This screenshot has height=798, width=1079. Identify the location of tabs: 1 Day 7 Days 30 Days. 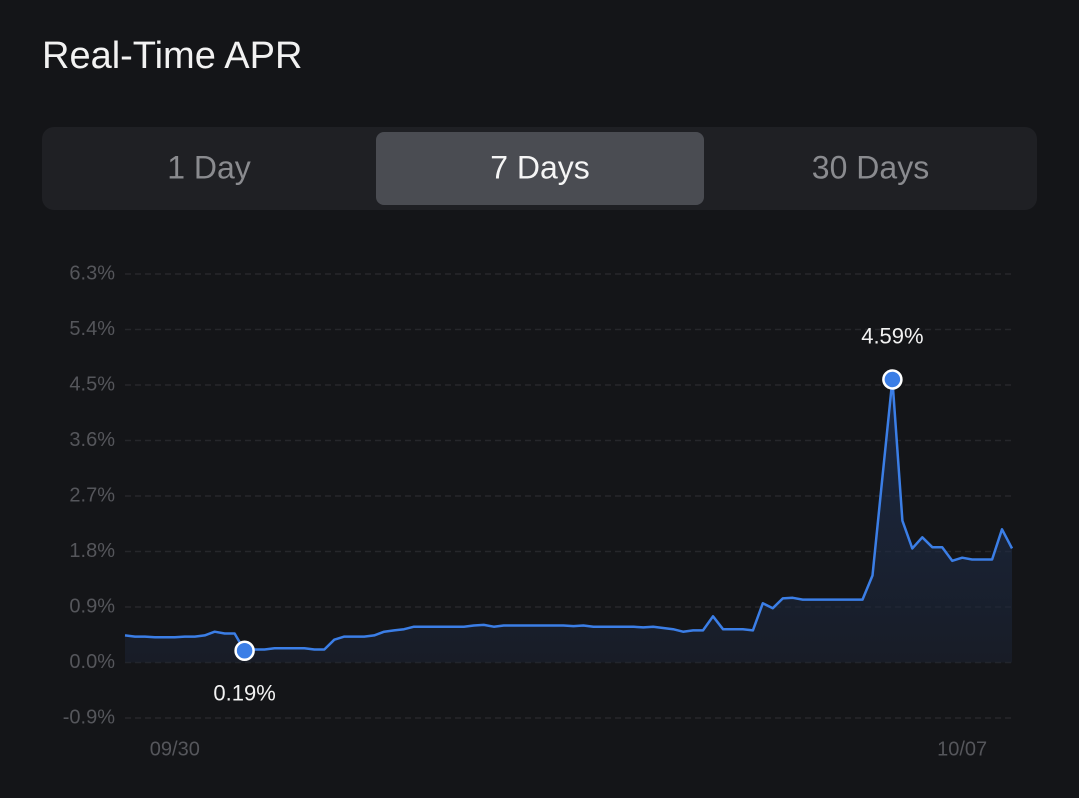
(548, 168).